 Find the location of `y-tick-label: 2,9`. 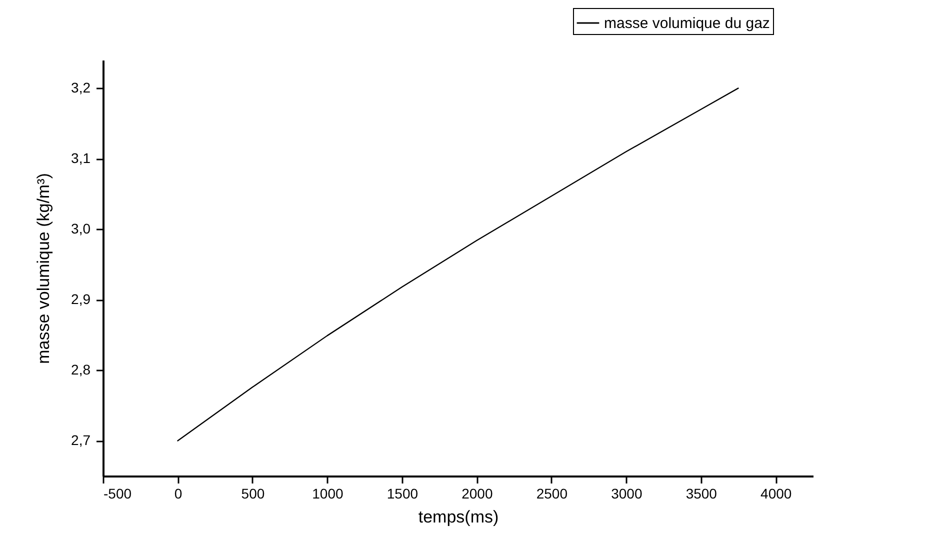

y-tick-label: 2,9 is located at coordinates (81, 299).